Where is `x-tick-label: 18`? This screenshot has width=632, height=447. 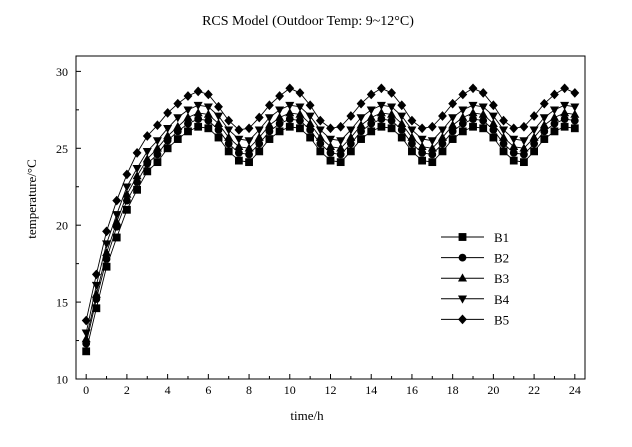
x-tick-label: 18 is located at coordinates (453, 390).